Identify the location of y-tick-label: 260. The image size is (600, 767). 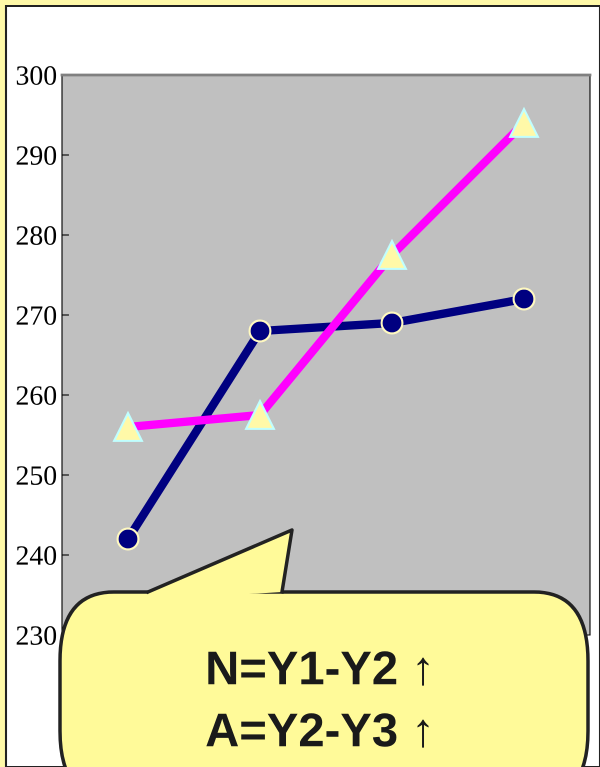
(36, 395).